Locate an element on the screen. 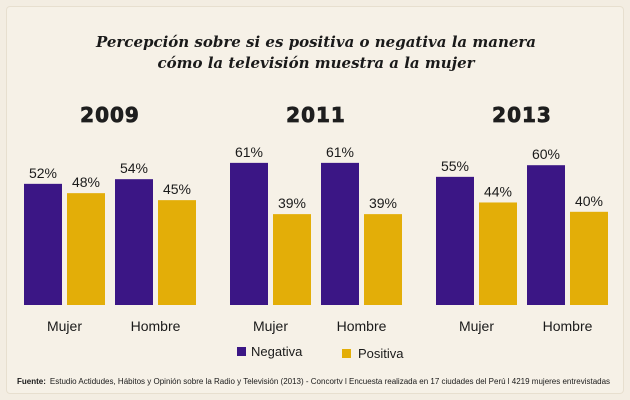 This screenshot has width=630, height=400. bar-2011-mujer-positiva is located at coordinates (292, 259).